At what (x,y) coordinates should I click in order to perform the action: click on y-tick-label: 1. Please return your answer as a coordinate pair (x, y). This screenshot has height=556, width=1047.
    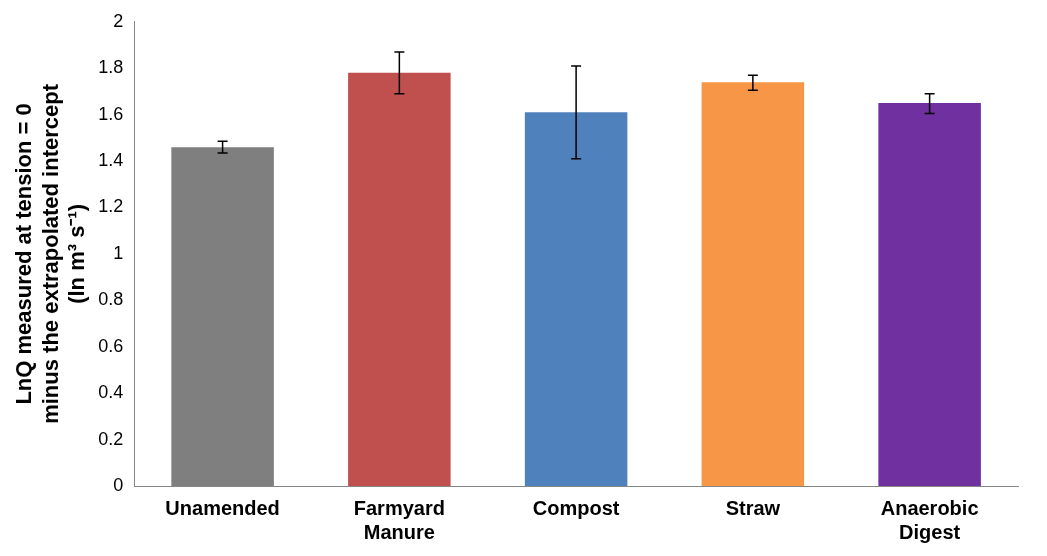
    Looking at the image, I should click on (118, 252).